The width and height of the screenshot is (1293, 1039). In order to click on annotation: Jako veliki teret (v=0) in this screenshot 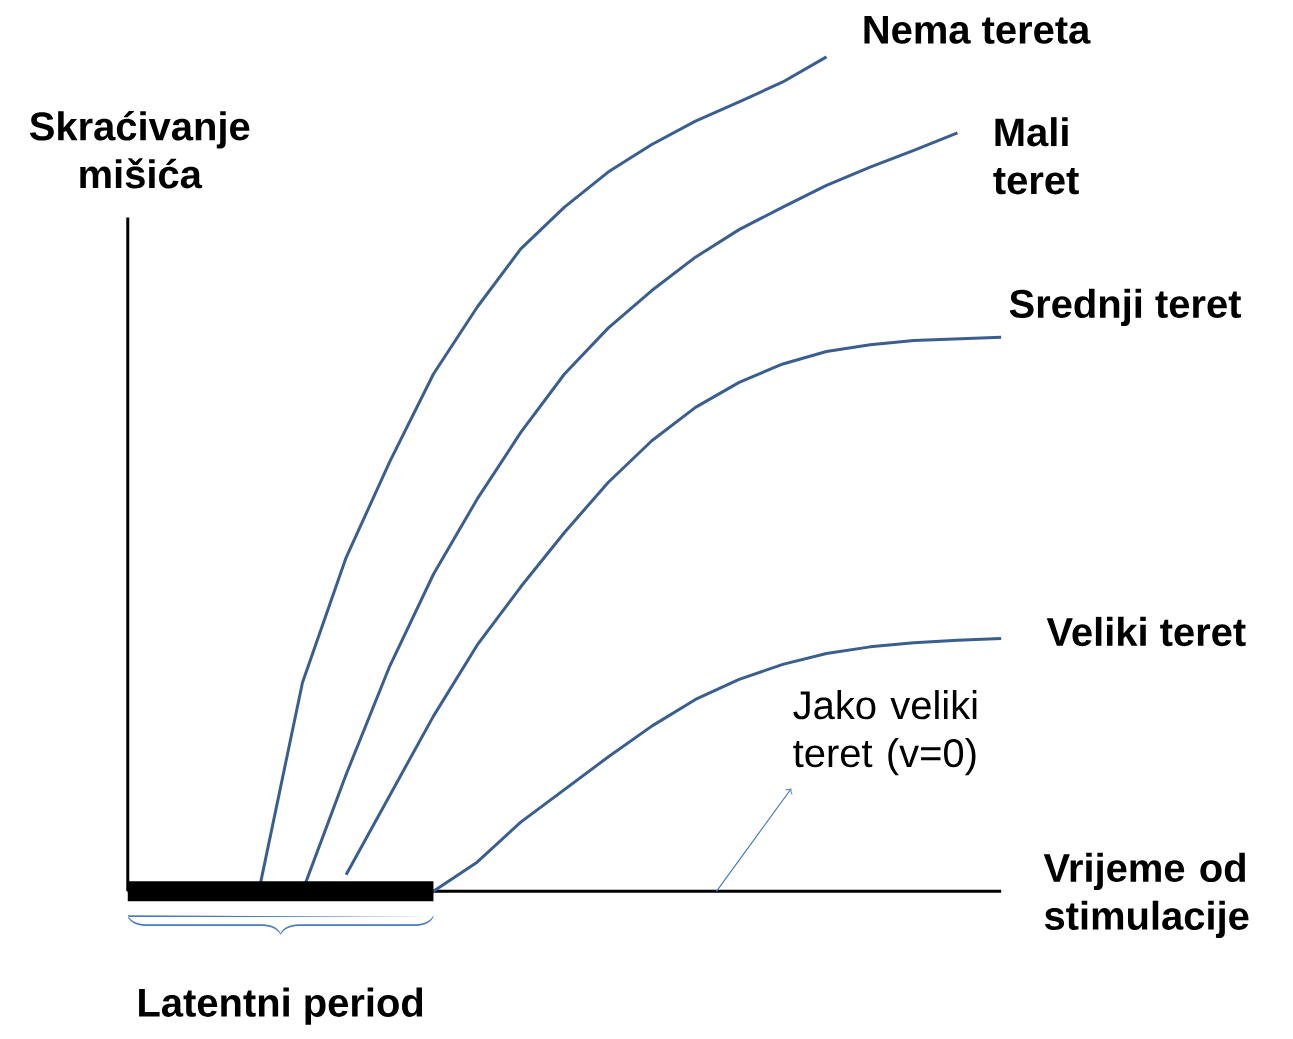, I will do `click(885, 733)`.